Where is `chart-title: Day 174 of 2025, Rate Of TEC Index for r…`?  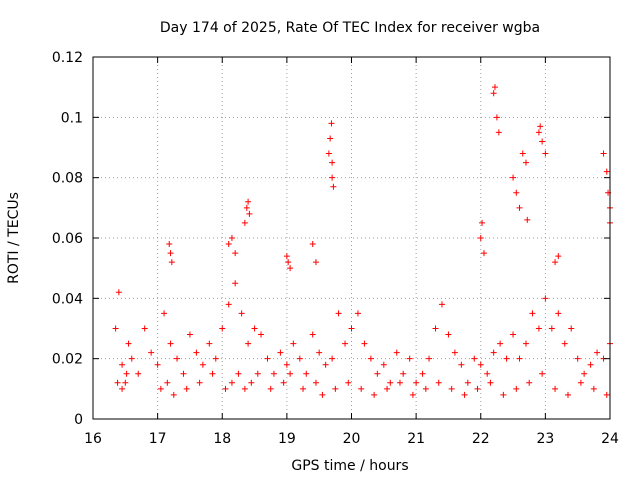
chart-title: Day 174 of 2025, Rate Of TEC Index for r… is located at coordinates (350, 28).